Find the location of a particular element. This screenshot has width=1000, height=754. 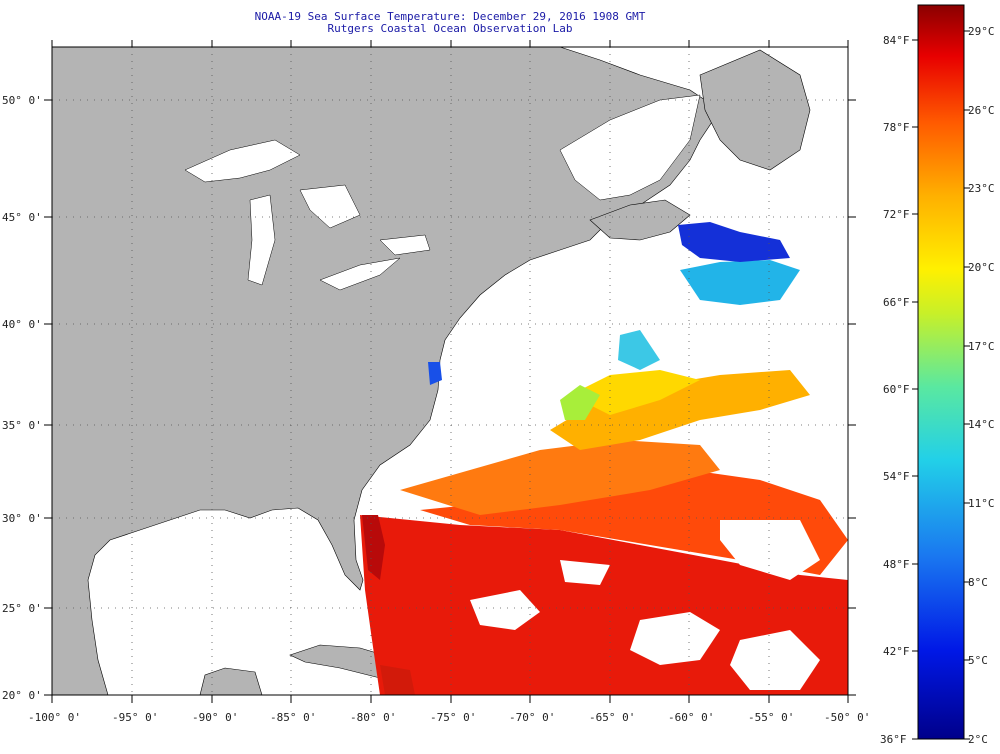

colorbar-c-label-17: 17°C is located at coordinates (981, 346).